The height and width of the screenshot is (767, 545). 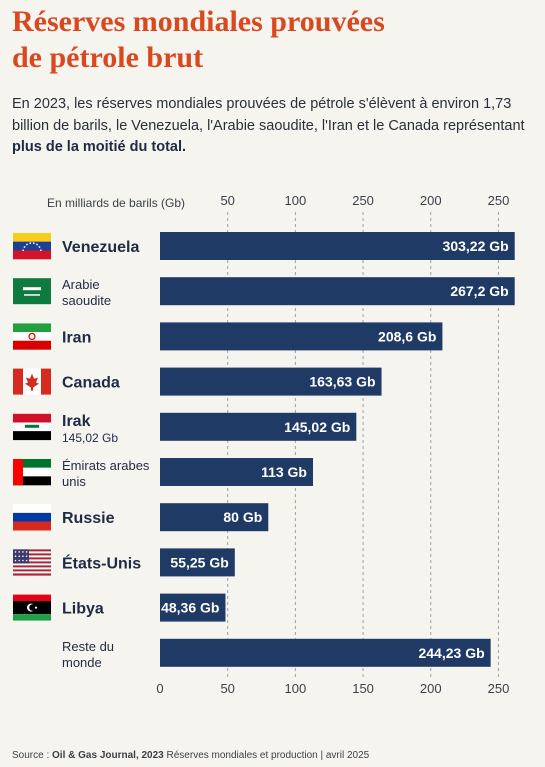 I want to click on bar-value-label: 303,22 Gb, so click(x=476, y=246).